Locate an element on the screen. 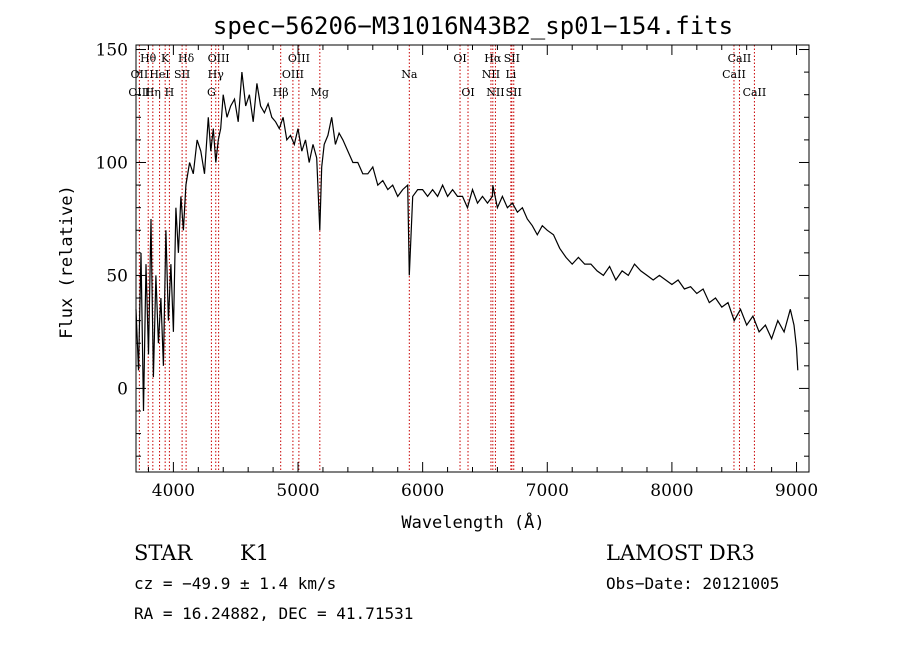  x-tick-label: 7000 is located at coordinates (547, 491).